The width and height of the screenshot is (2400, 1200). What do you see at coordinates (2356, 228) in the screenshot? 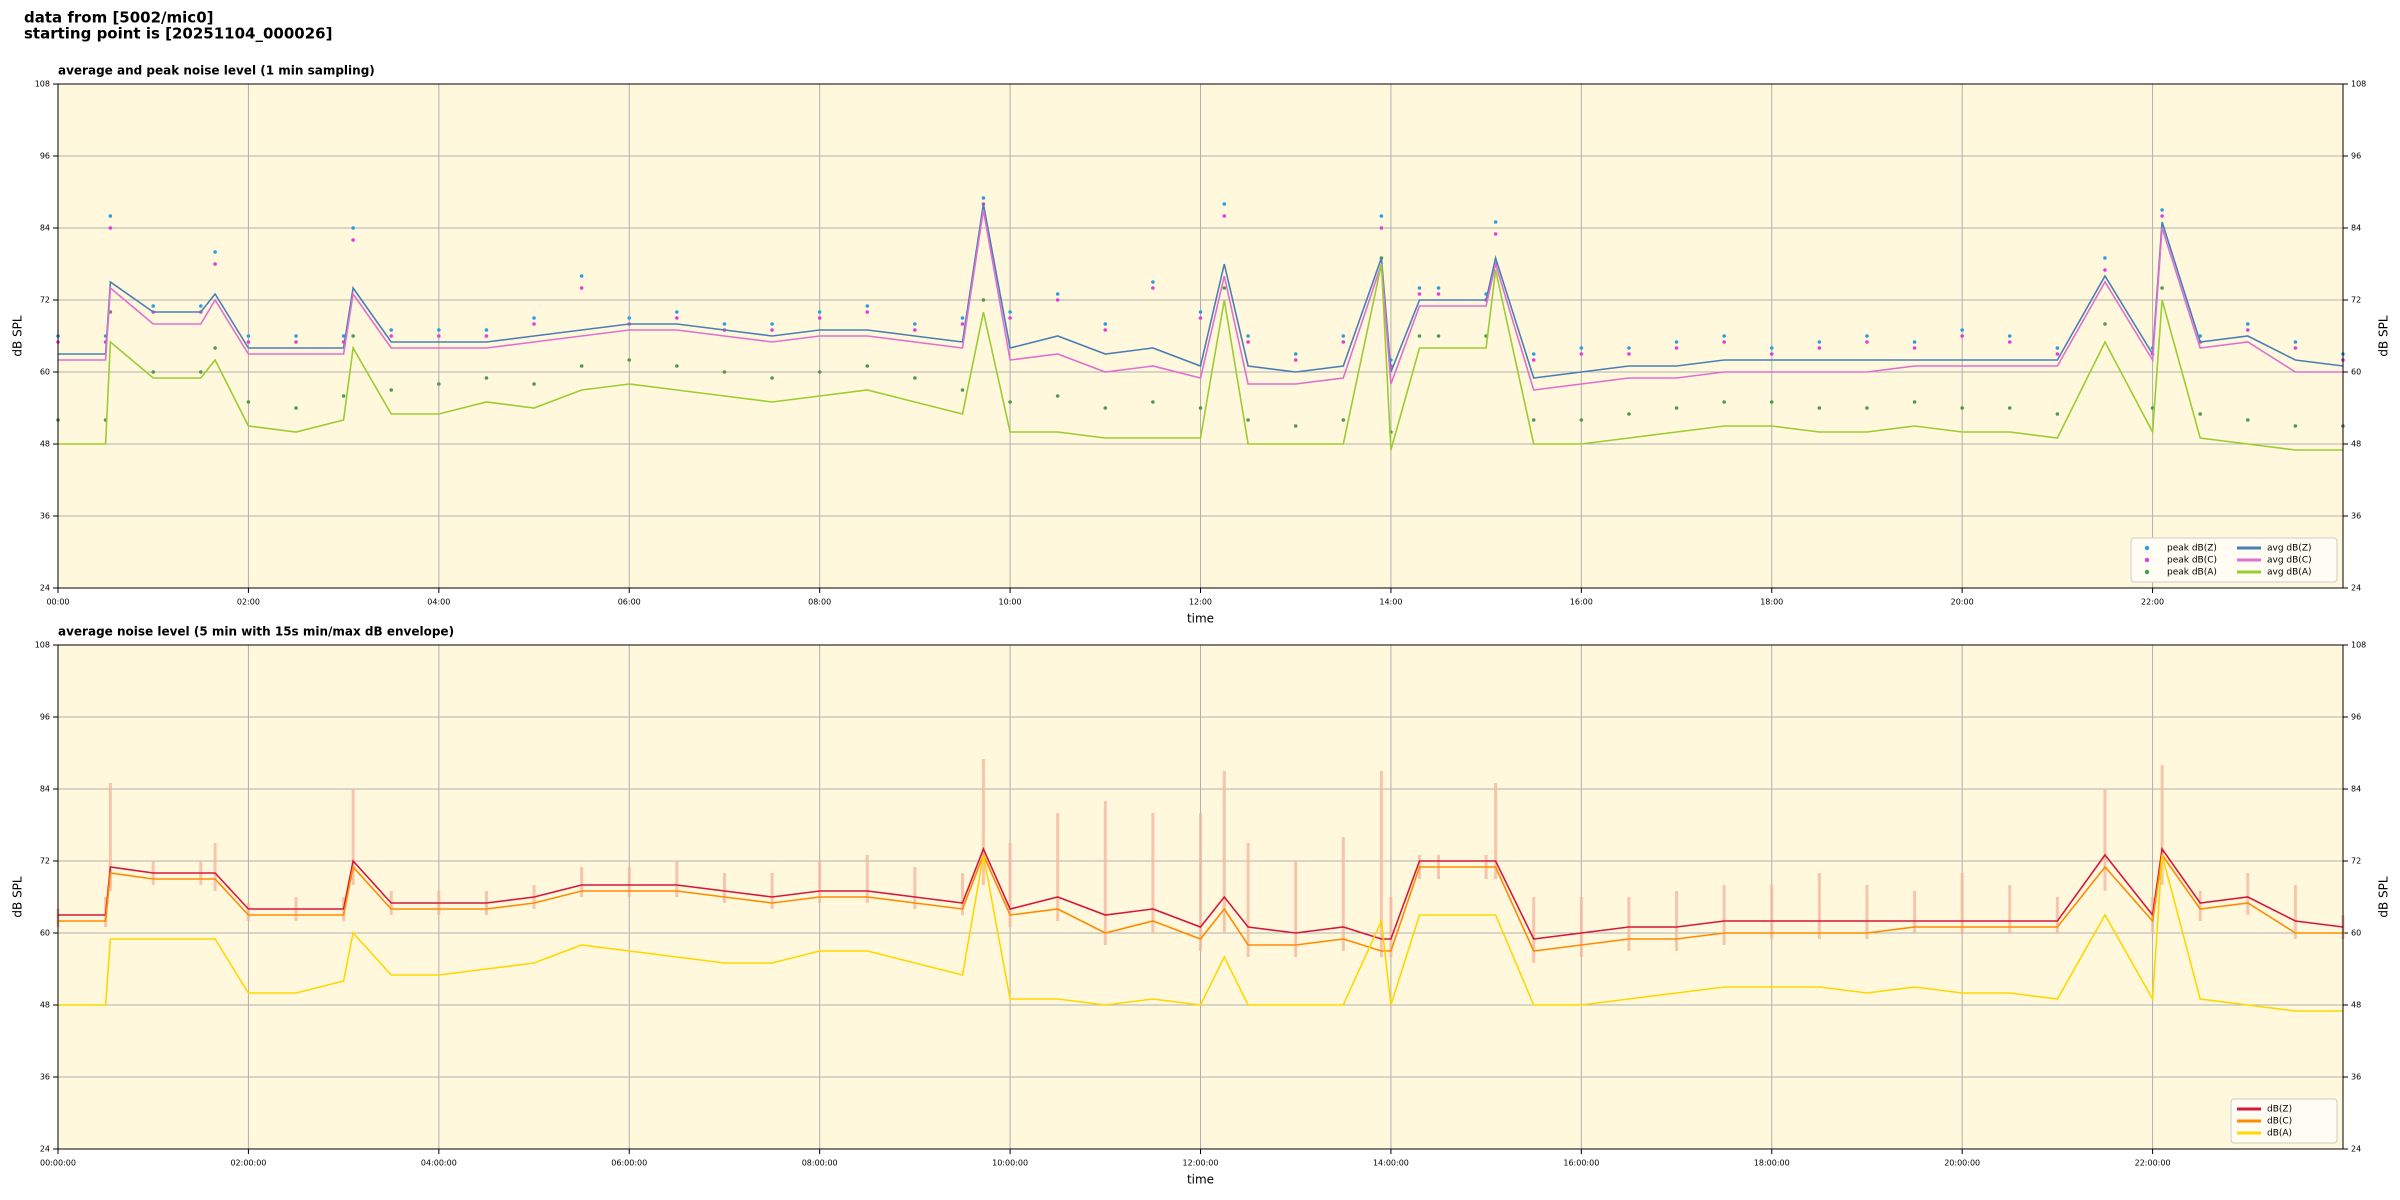
I see `y2-tick-label: 84` at bounding box center [2356, 228].